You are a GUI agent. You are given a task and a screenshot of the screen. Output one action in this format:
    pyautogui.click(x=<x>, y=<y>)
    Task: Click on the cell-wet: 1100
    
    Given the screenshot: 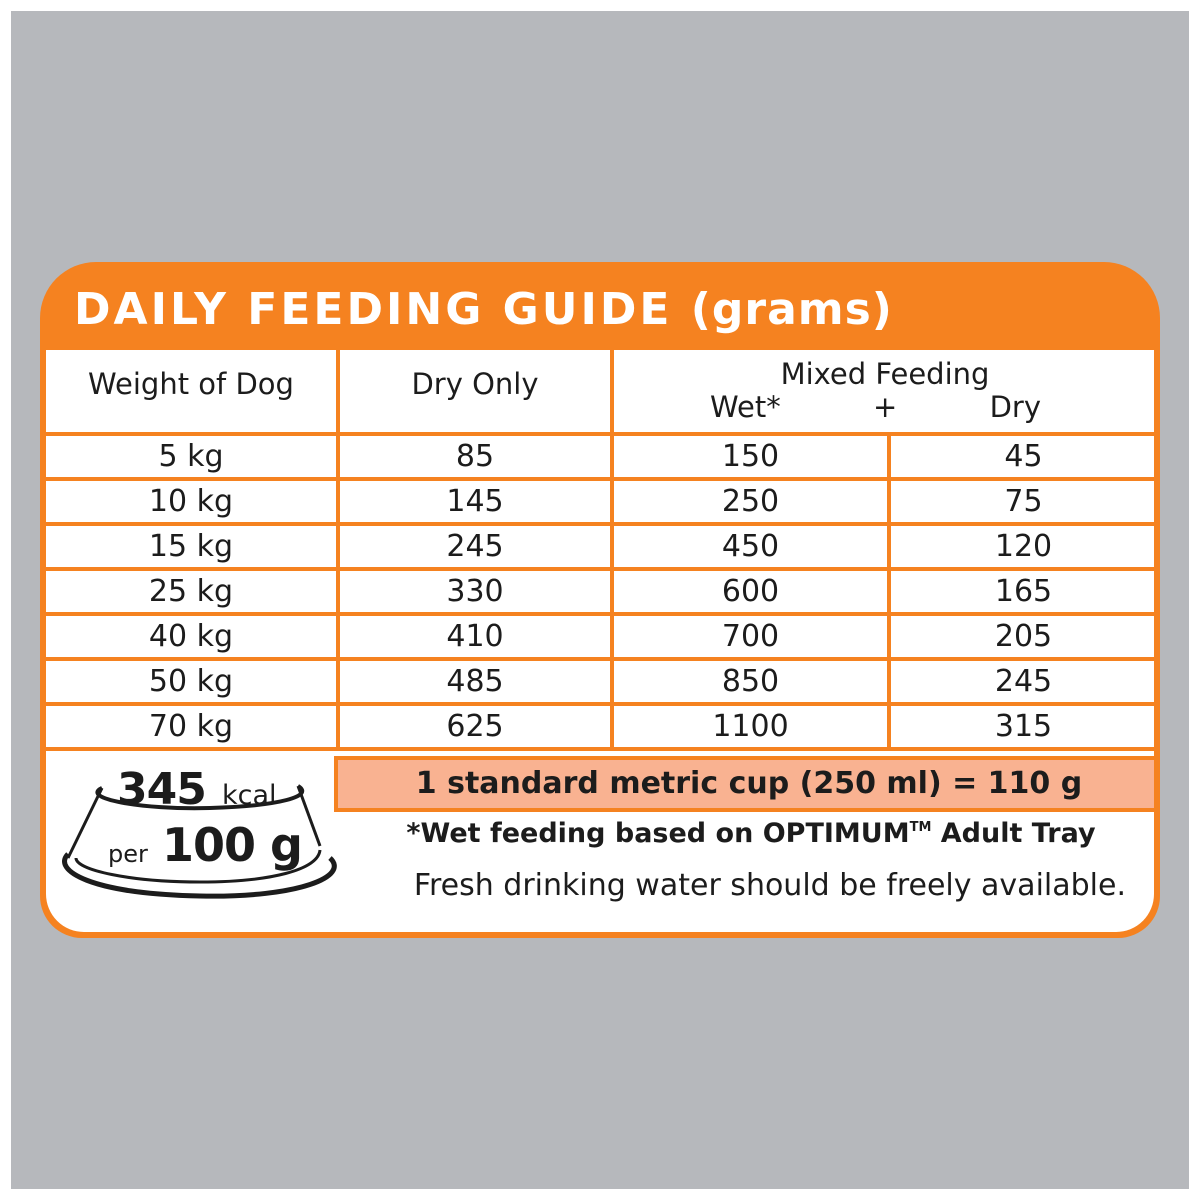 What is the action you would take?
    pyautogui.click(x=750, y=726)
    